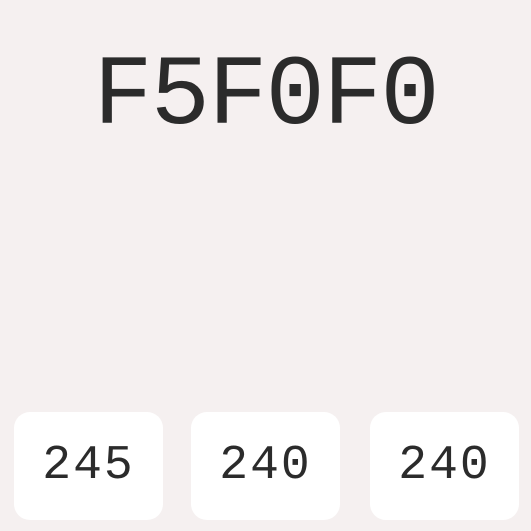  What do you see at coordinates (444, 466) in the screenshot?
I see `blue-channel-chip: 240` at bounding box center [444, 466].